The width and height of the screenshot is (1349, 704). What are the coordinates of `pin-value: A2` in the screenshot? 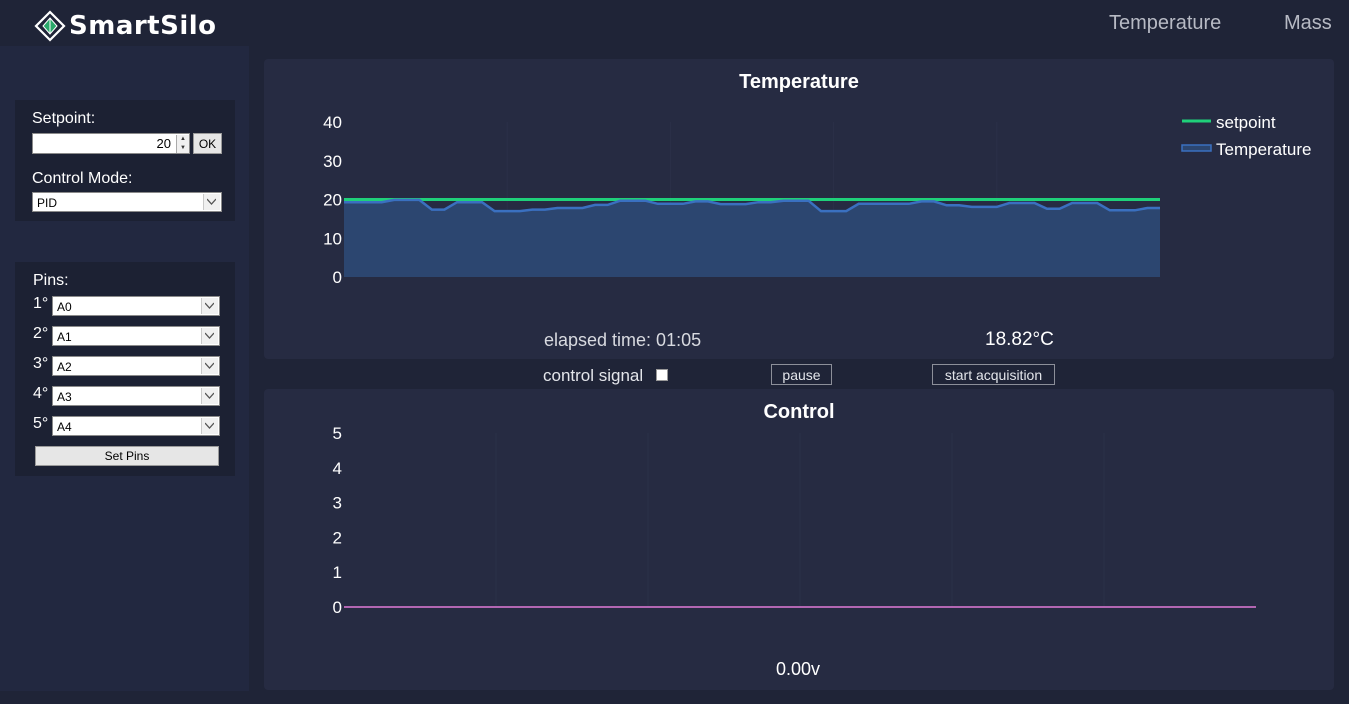 It's located at (64, 367).